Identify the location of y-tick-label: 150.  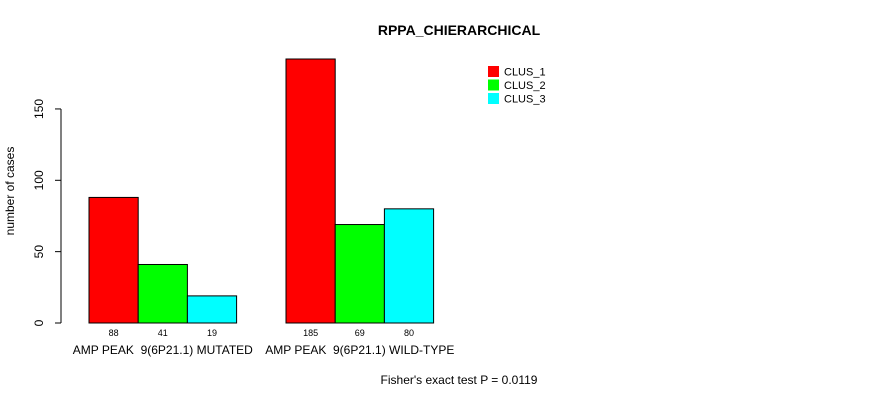
(39, 109).